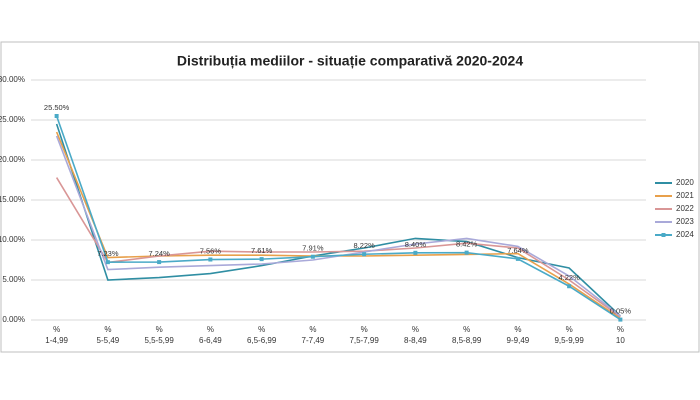  Describe the element at coordinates (262, 250) in the screenshot. I see `data-label: 7.61%` at that location.